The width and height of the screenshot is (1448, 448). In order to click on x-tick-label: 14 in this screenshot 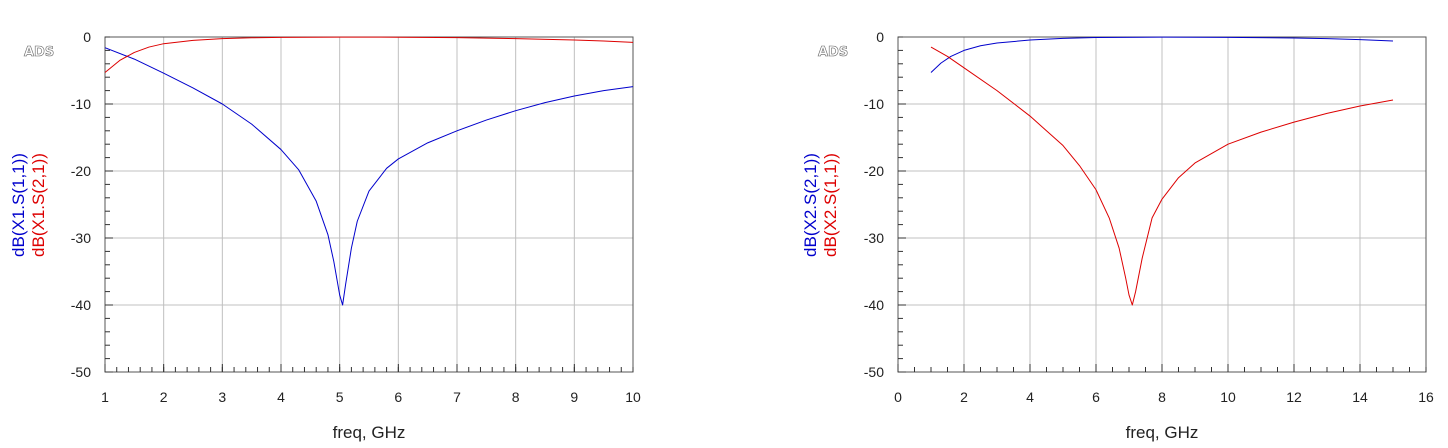, I will do `click(1360, 397)`.